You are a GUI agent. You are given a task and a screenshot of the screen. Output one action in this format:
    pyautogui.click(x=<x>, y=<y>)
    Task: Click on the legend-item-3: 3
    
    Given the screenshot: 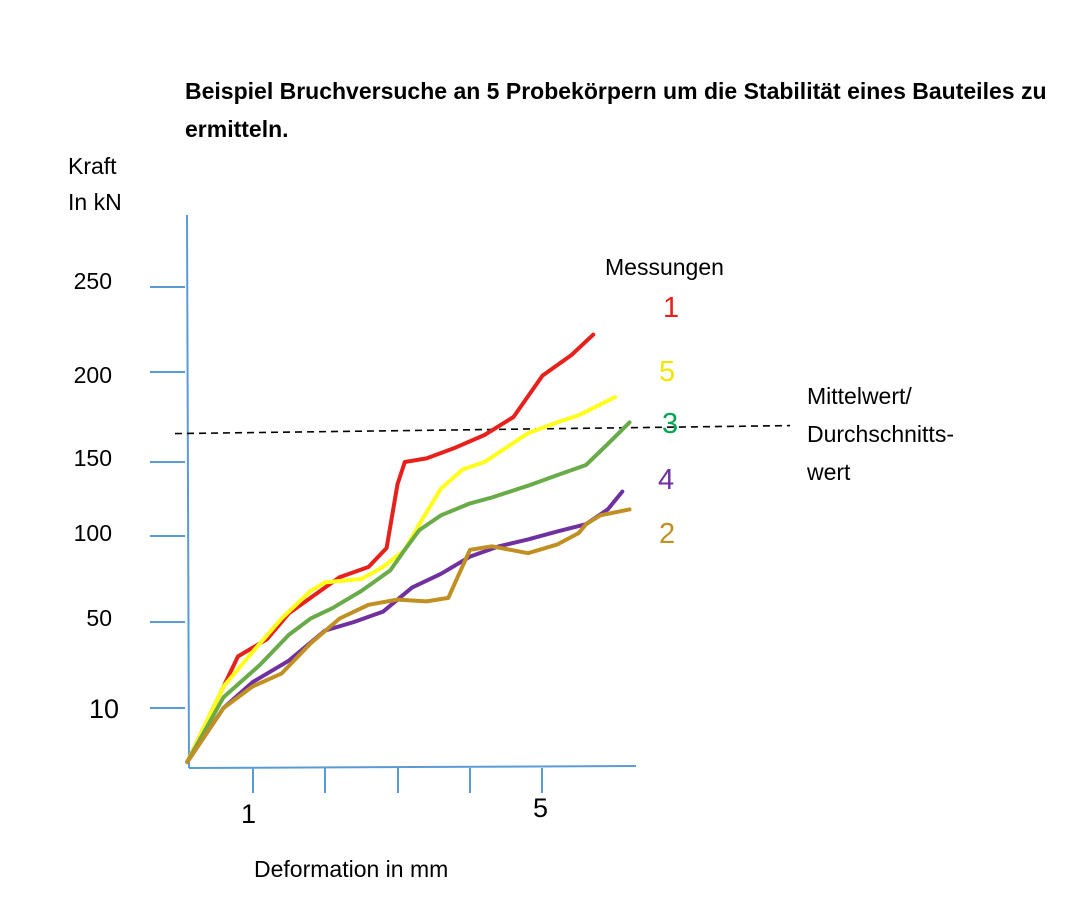 What is the action you would take?
    pyautogui.click(x=670, y=424)
    